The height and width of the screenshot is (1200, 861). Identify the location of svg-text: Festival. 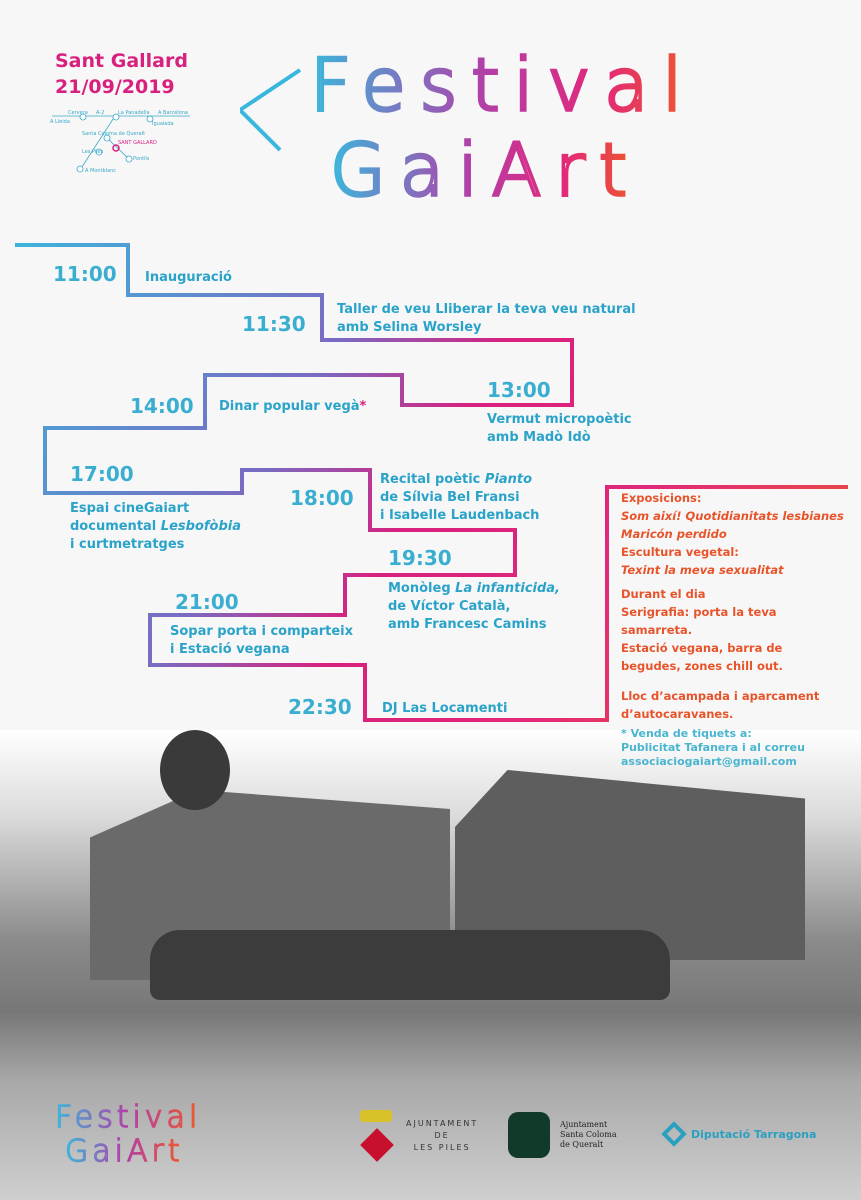
(128, 1117).